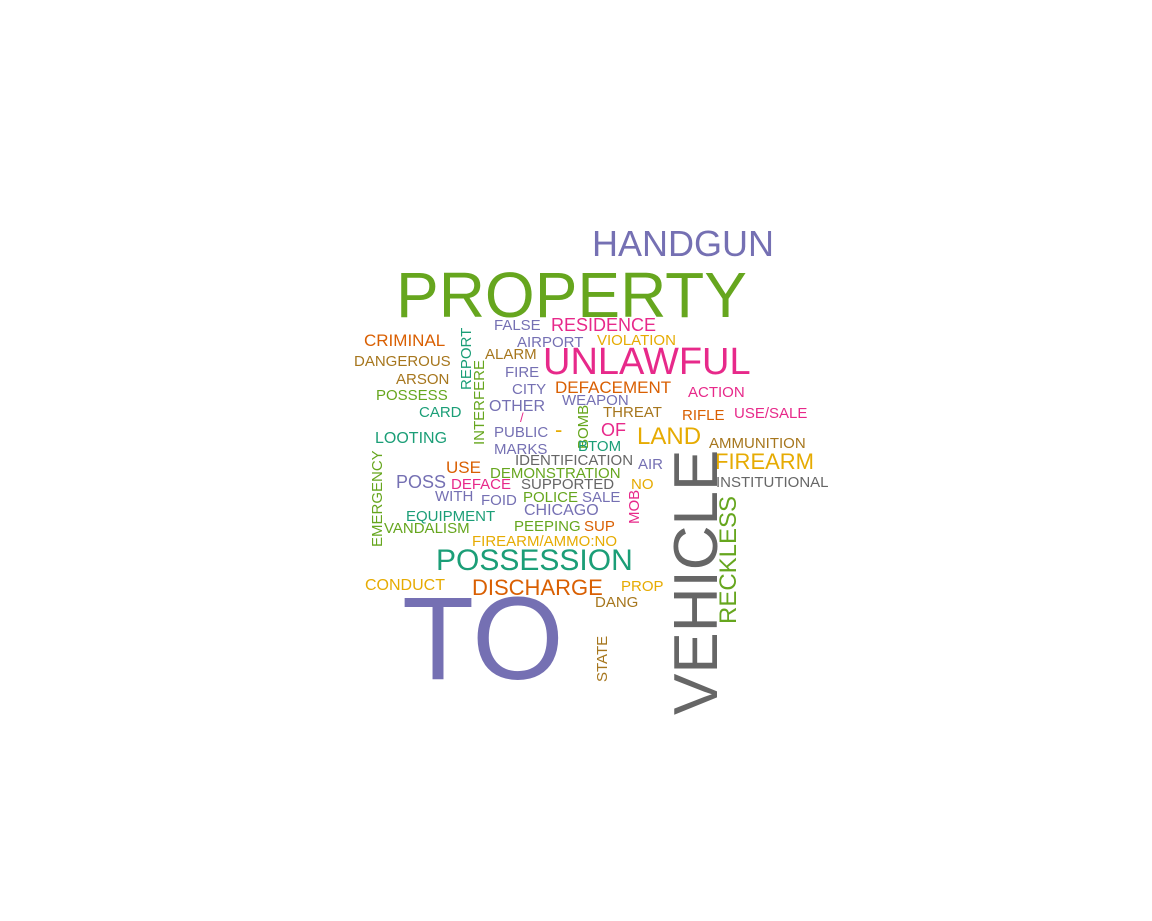  What do you see at coordinates (522, 417) in the screenshot?
I see `word-symbol-24: /` at bounding box center [522, 417].